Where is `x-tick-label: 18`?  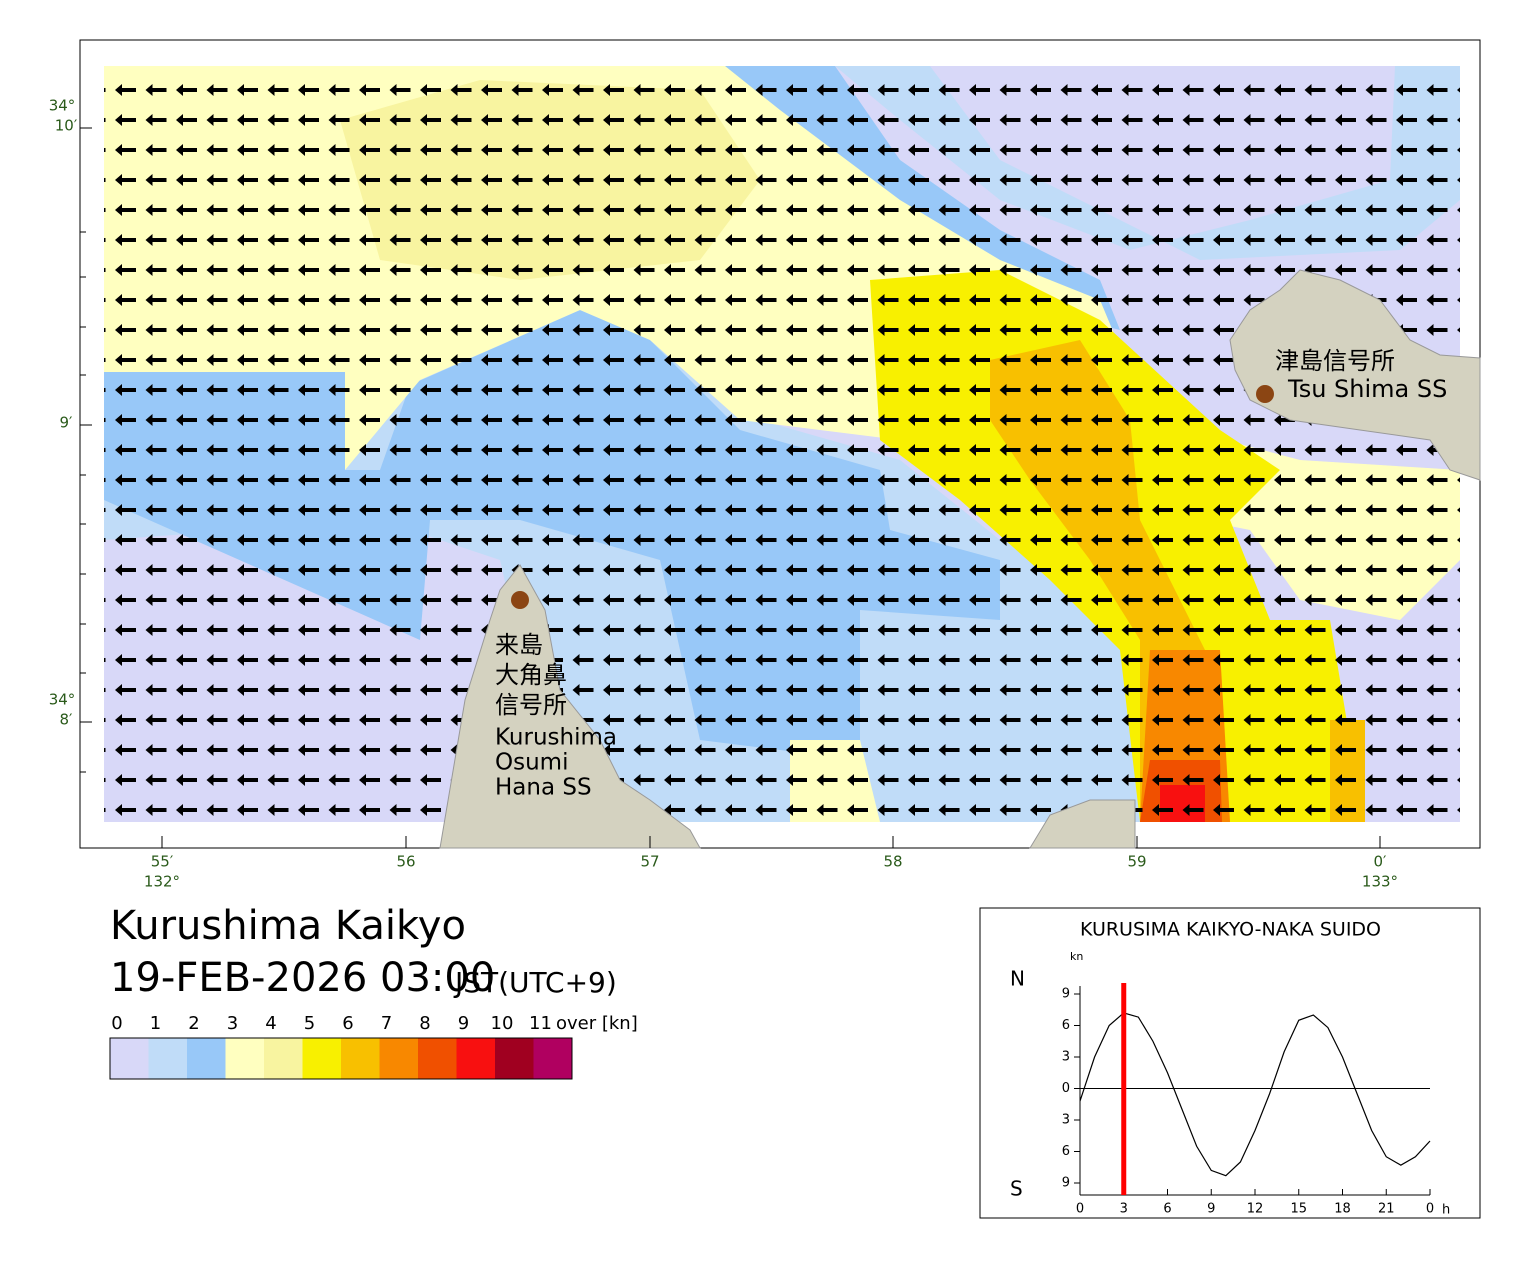
x-tick-label: 18 is located at coordinates (1342, 1209).